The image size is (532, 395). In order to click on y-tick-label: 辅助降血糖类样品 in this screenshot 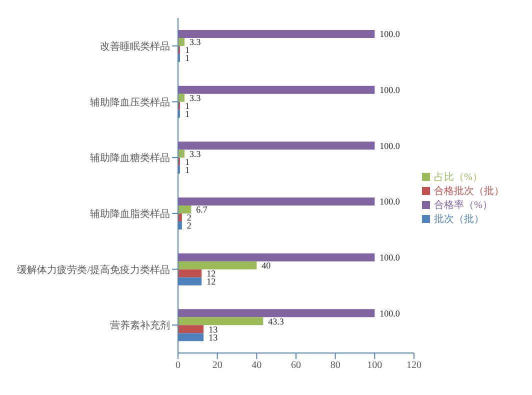, I will do `click(130, 158)`.